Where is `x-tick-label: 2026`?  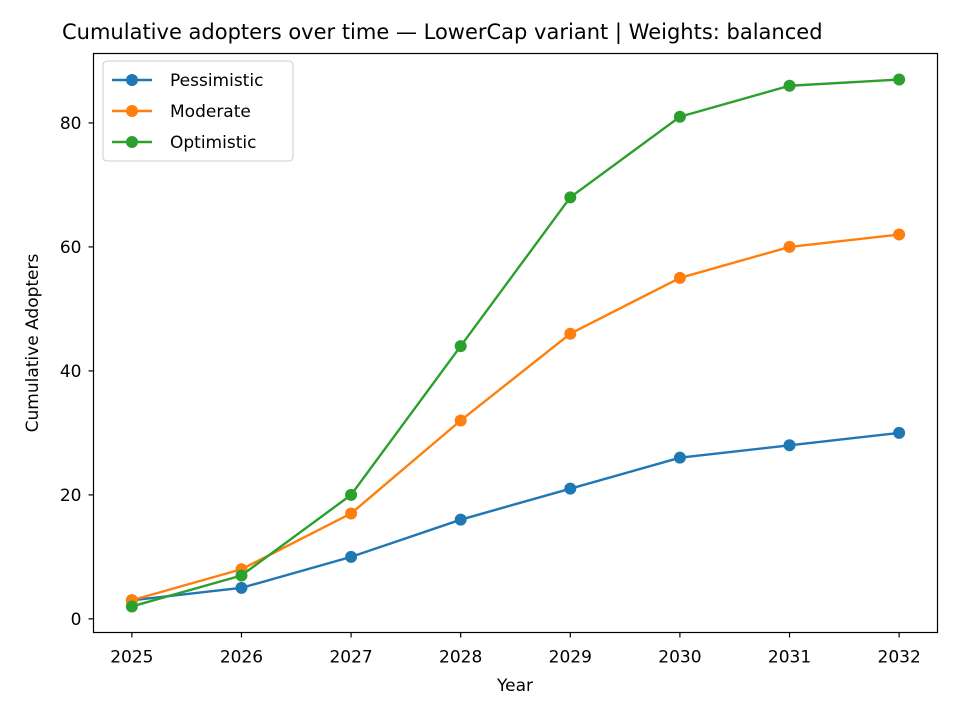 x-tick-label: 2026 is located at coordinates (241, 658).